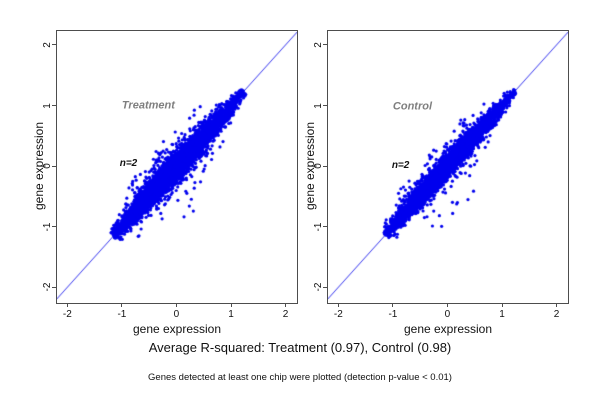 The height and width of the screenshot is (400, 600). What do you see at coordinates (412, 106) in the screenshot?
I see `group-label-annotation: Control` at bounding box center [412, 106].